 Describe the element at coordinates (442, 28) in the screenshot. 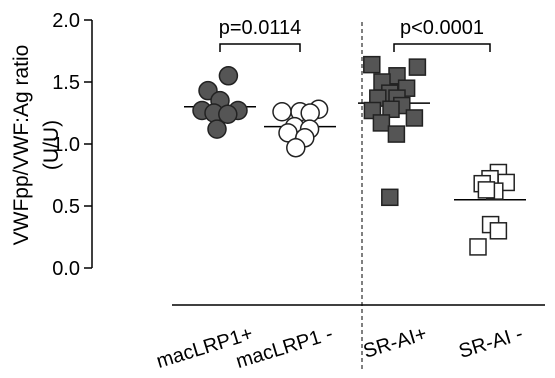

I see `p-value-label: p<0.0001` at that location.